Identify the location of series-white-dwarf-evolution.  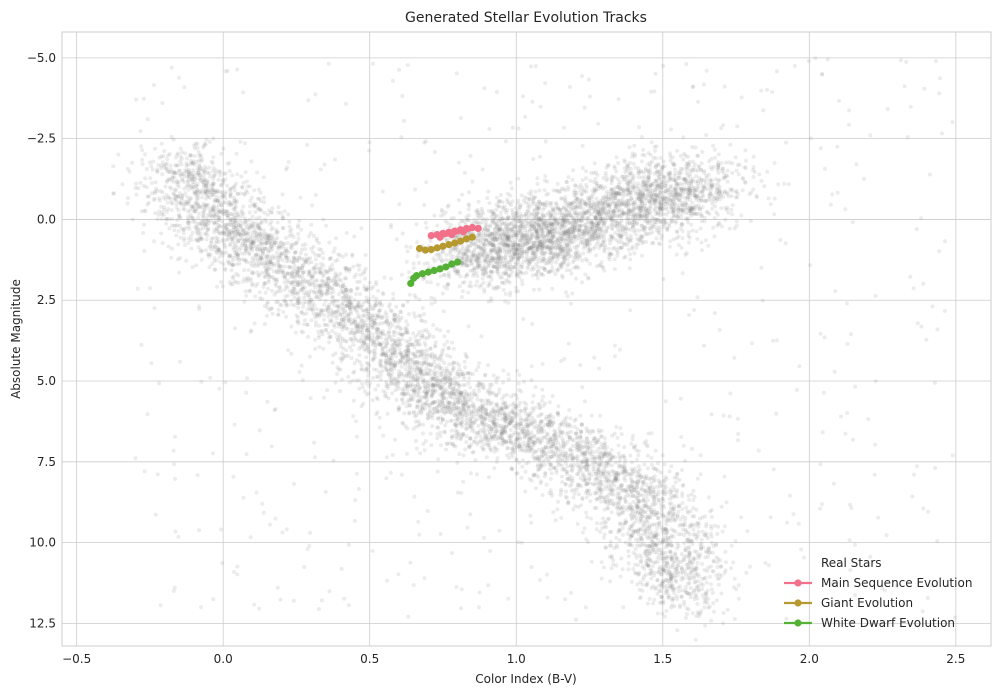
(434, 273).